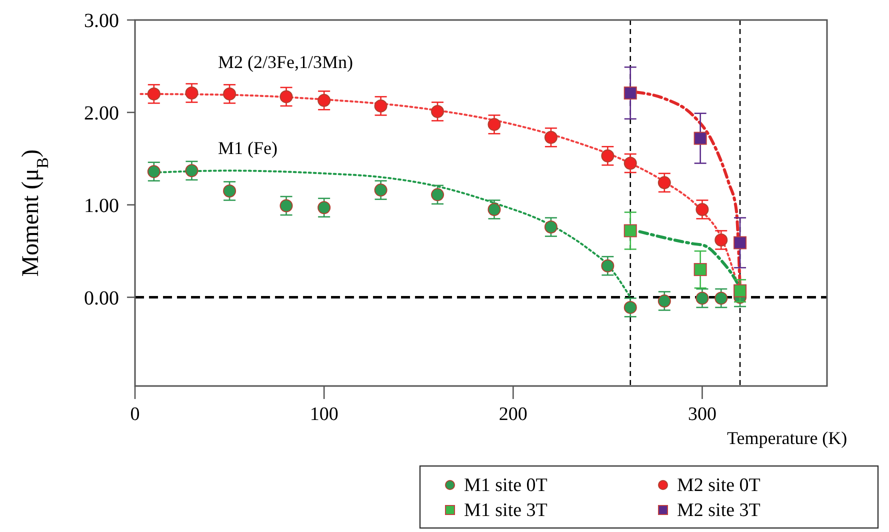 This screenshot has height=532, width=889. What do you see at coordinates (702, 414) in the screenshot?
I see `x-tick-label: 300` at bounding box center [702, 414].